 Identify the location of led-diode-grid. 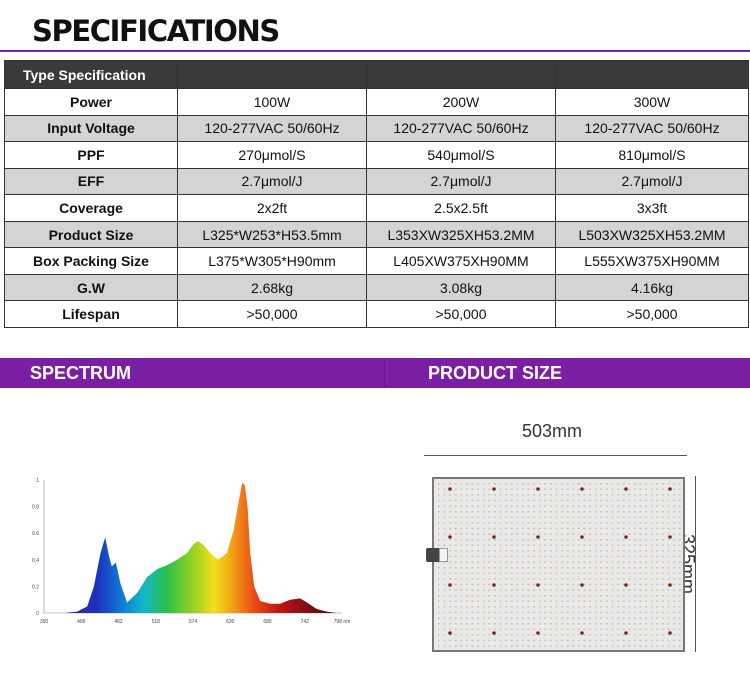
(559, 565).